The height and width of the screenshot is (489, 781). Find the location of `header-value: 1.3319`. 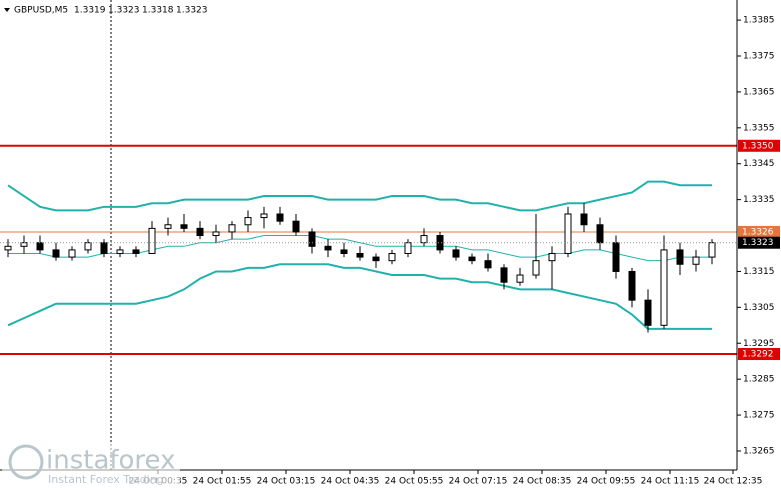

header-value: 1.3319 is located at coordinates (90, 11).